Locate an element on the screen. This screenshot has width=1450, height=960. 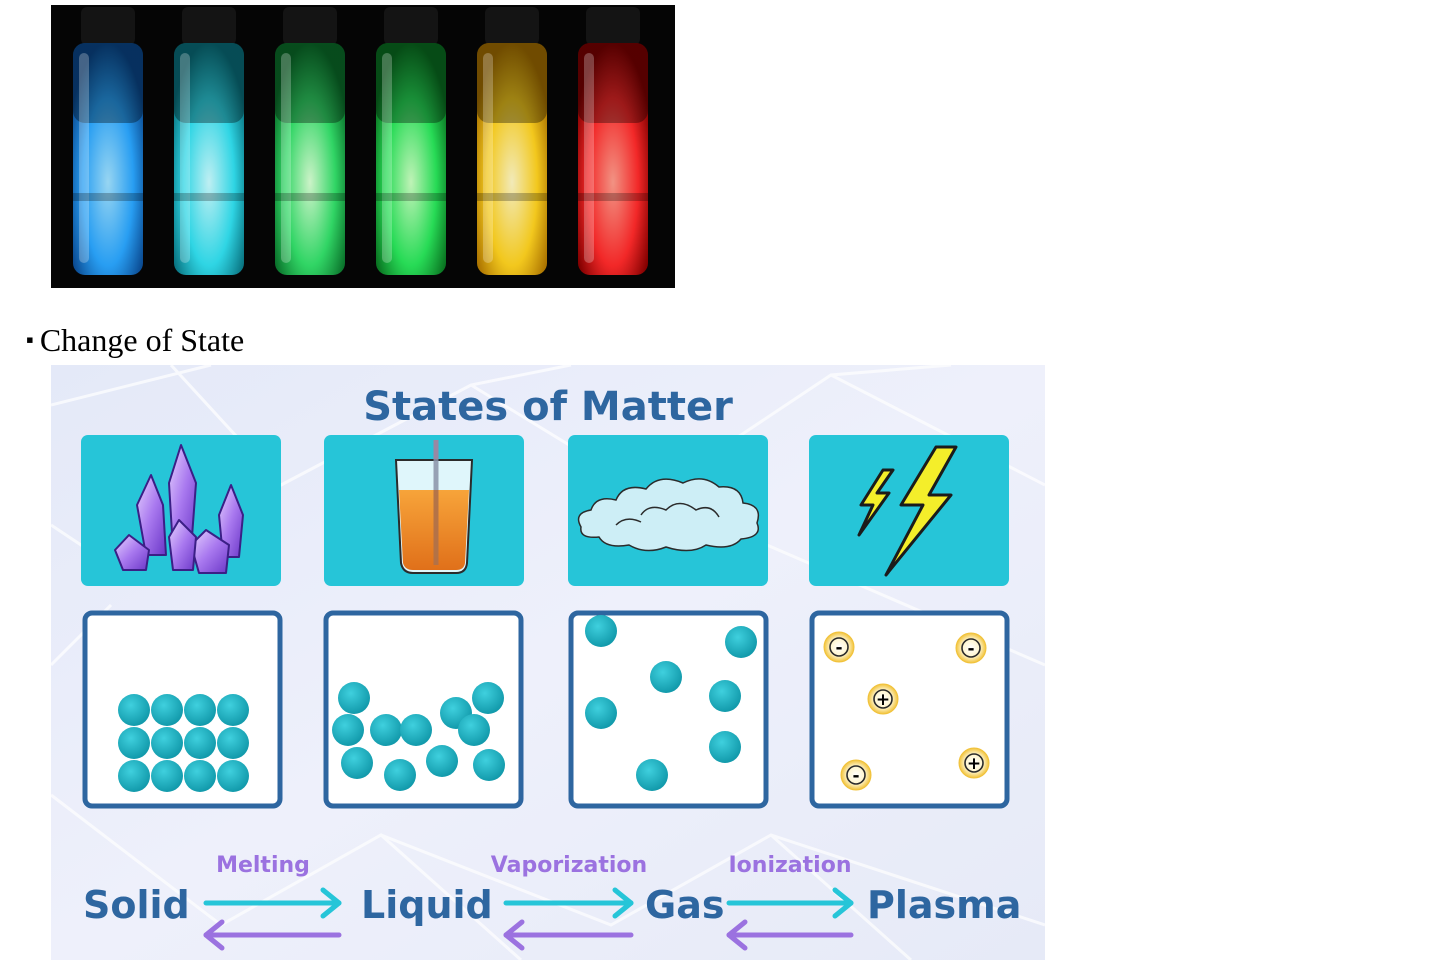
particle-box-gas is located at coordinates (668, 709).